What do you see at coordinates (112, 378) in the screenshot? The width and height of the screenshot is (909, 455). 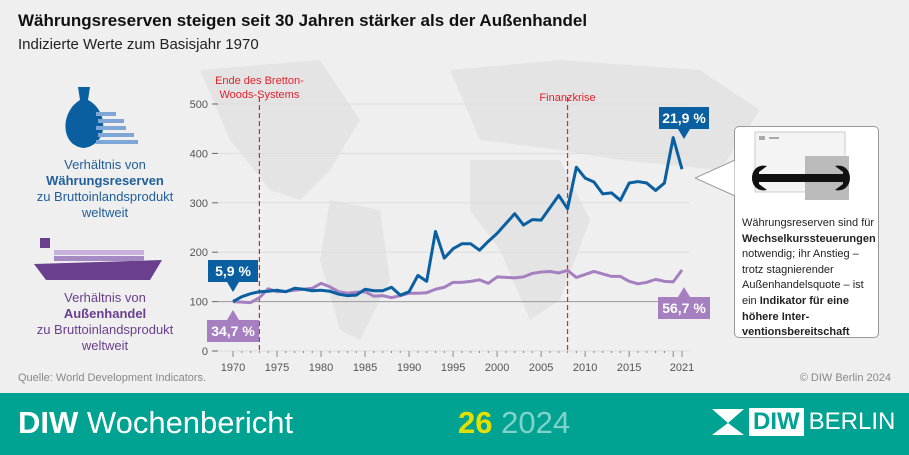 I see `source-note: Quelle: World Development Indicators.` at bounding box center [112, 378].